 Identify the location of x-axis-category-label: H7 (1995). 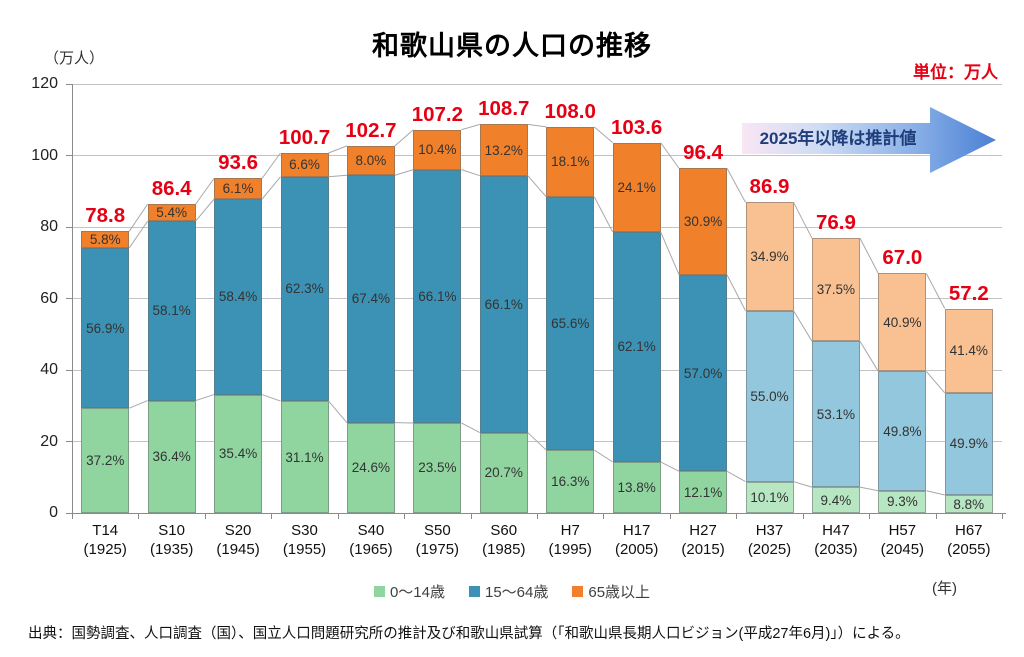
(570, 540).